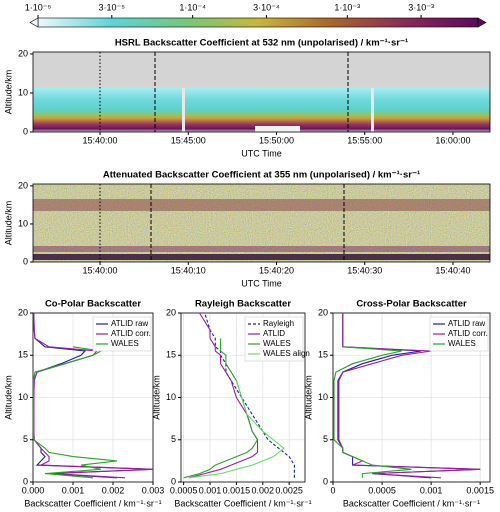 Image resolution: width=500 pixels, height=512 pixels. What do you see at coordinates (286, 353) in the screenshot?
I see `legend-label: WALES align` at bounding box center [286, 353].